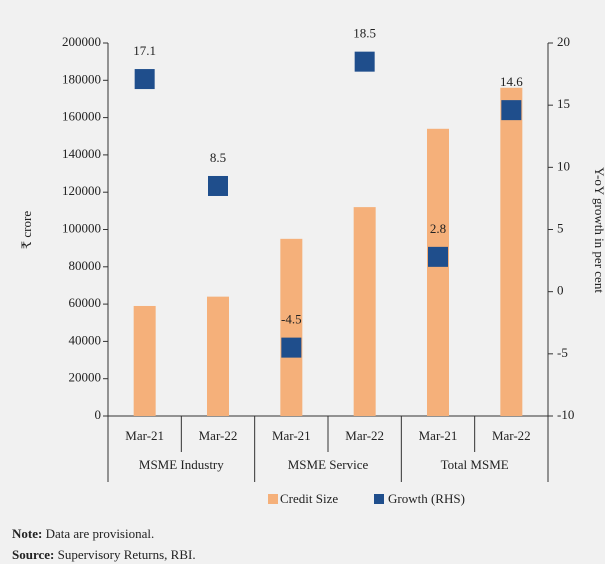  I want to click on data-label: 18.5, so click(364, 33).